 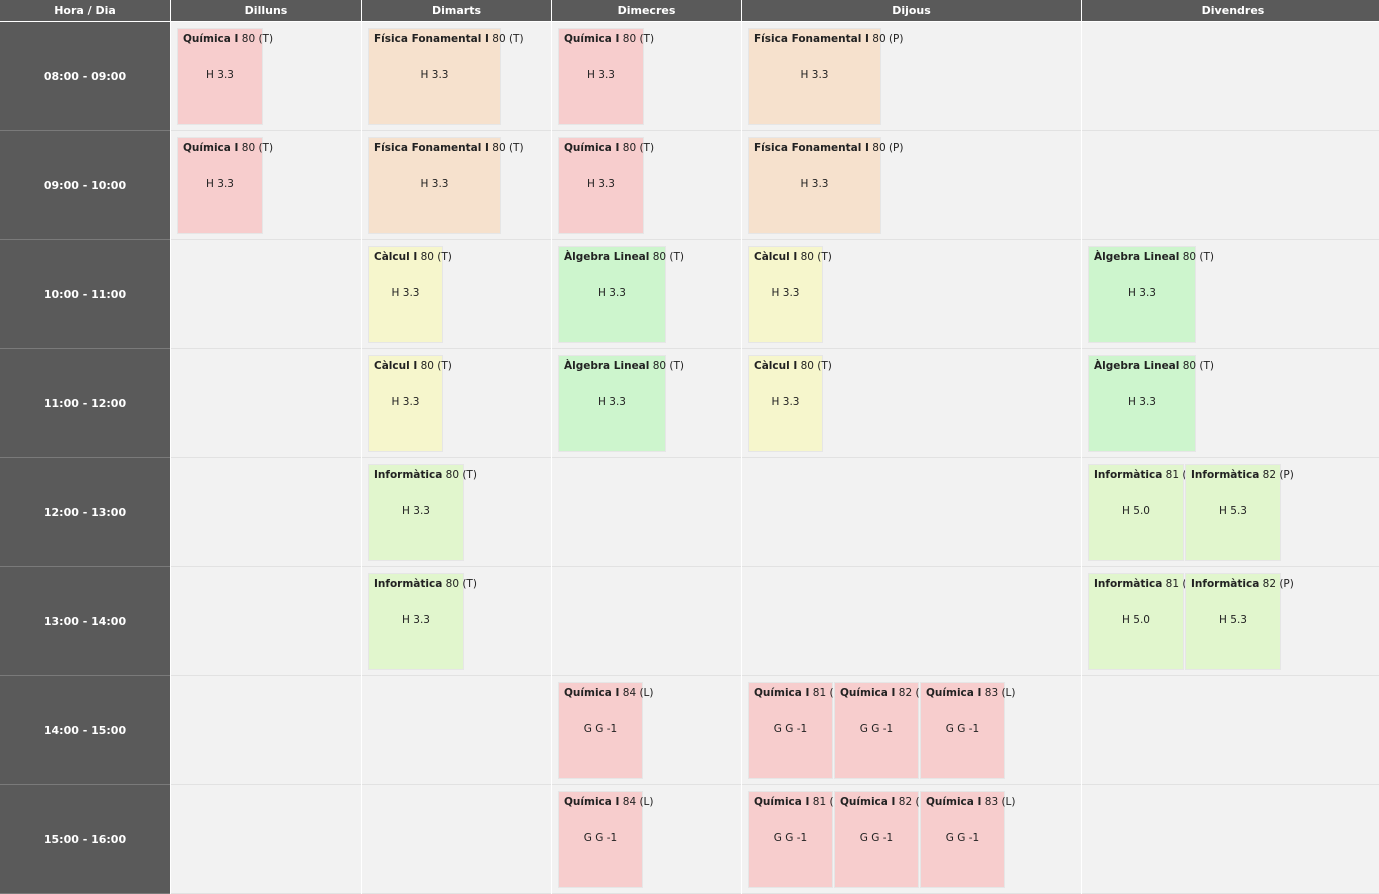 I want to click on header-divendres: Divendres, so click(x=1230, y=11).